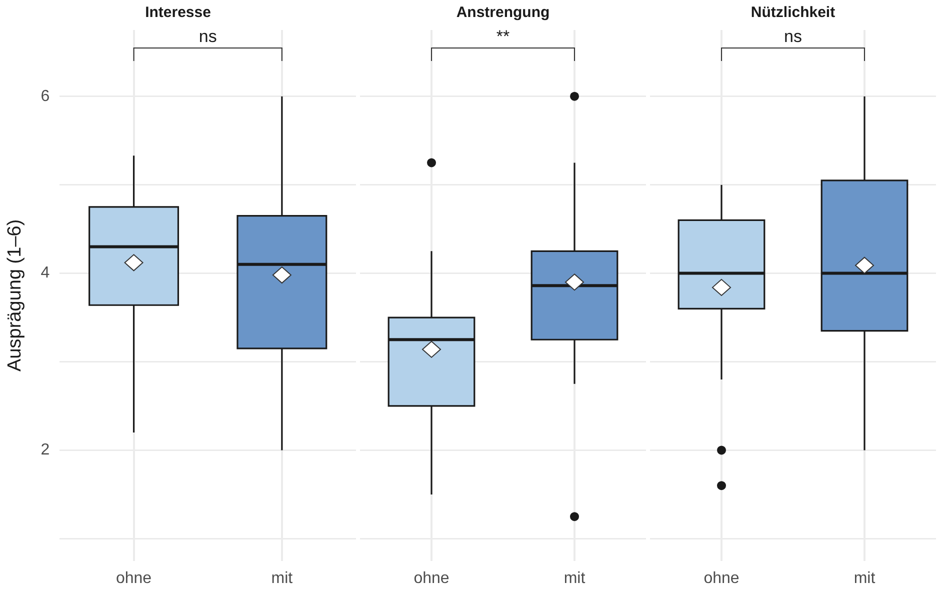  I want to click on chart-title: Nützlichkeit, so click(793, 13).